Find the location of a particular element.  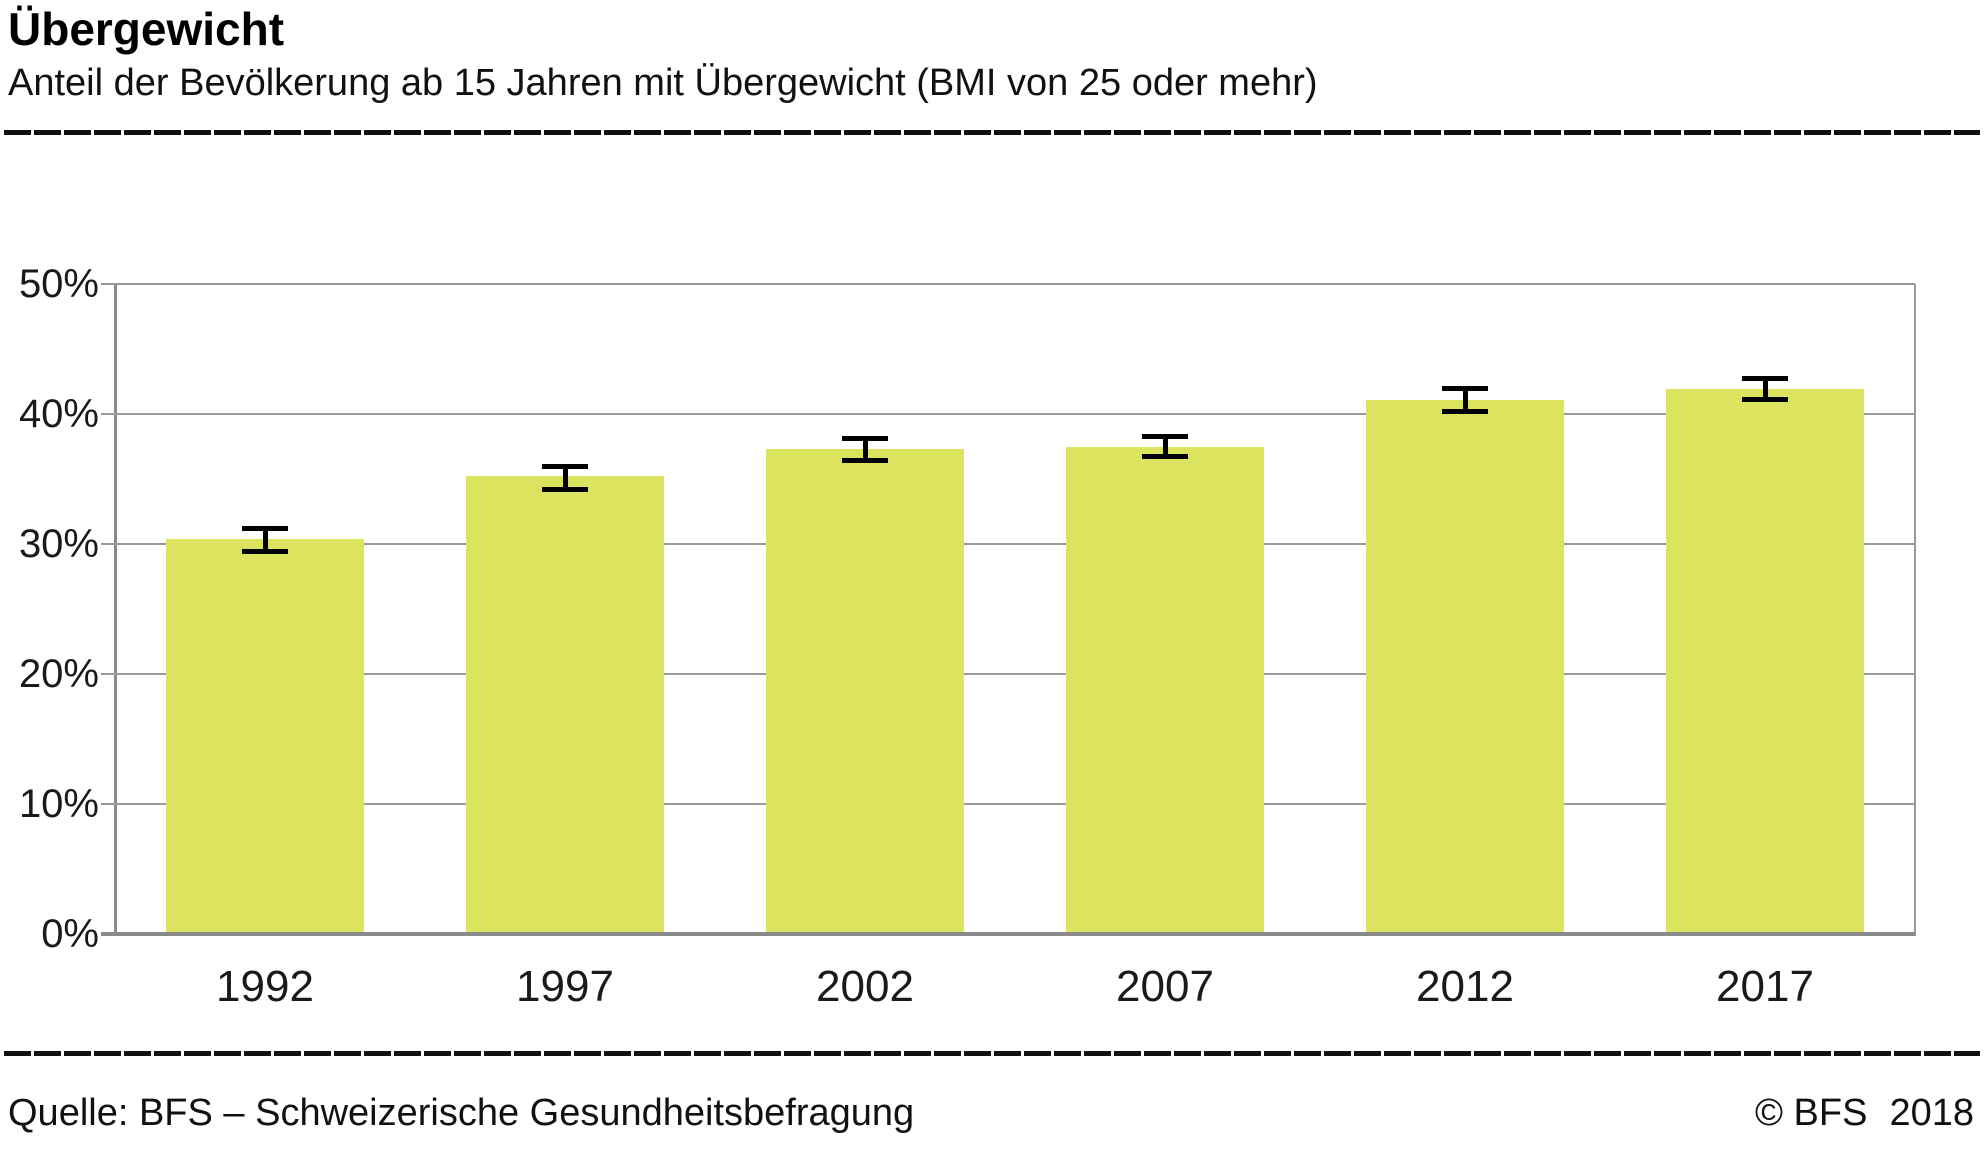

bar-2007 is located at coordinates (1165, 690).